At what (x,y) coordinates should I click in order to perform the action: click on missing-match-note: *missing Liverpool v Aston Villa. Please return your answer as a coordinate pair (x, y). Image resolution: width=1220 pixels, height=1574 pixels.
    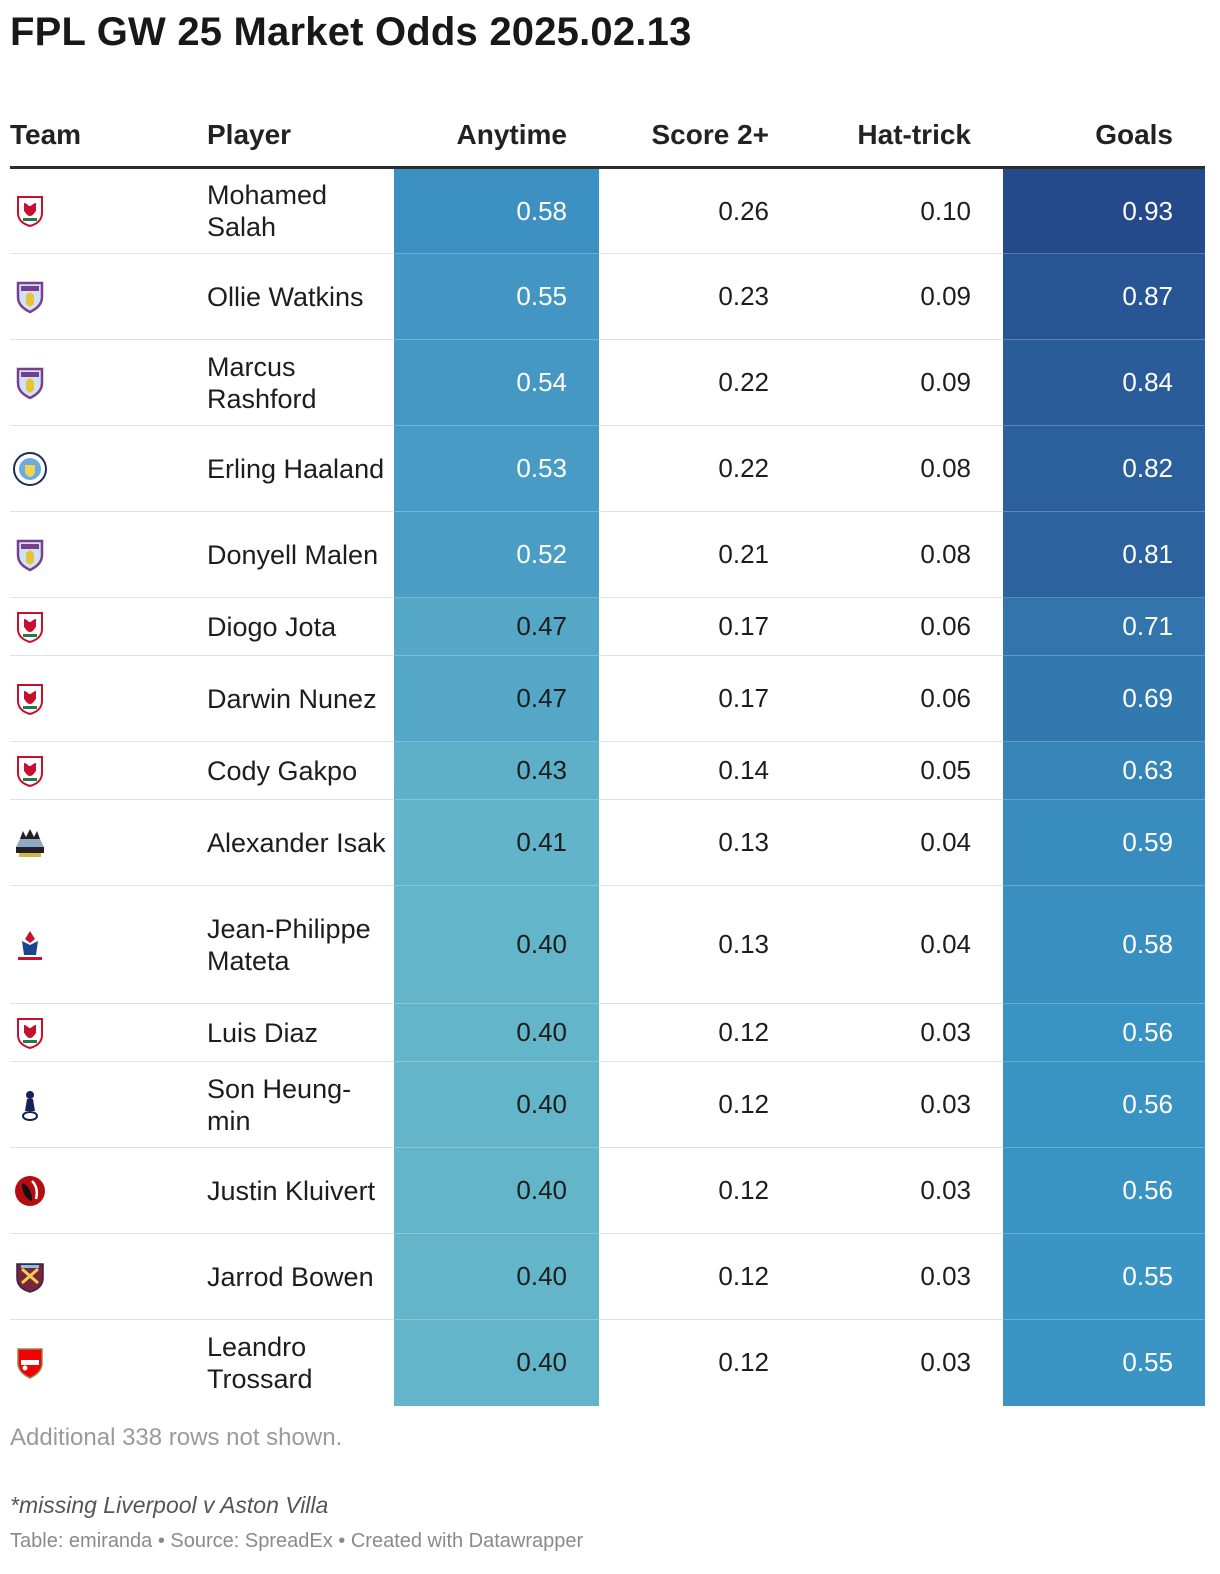
    Looking at the image, I should click on (169, 1505).